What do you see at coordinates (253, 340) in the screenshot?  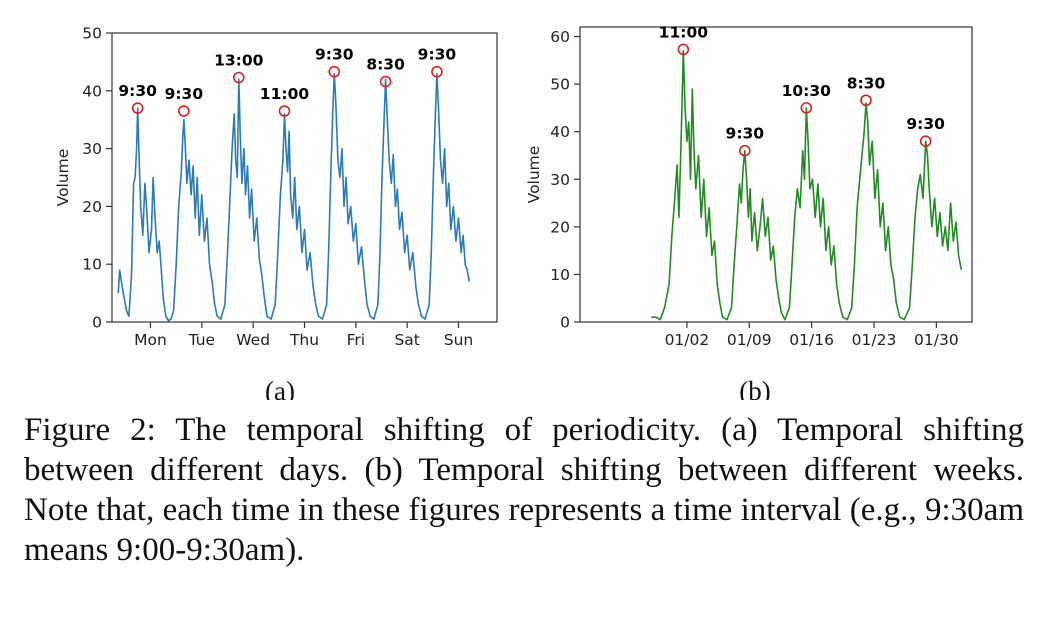 I see `x-tick-label: Wed` at bounding box center [253, 340].